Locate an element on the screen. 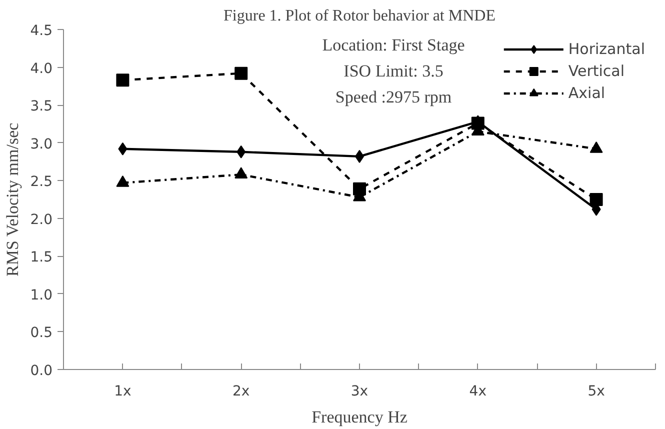  legend-label: Axial is located at coordinates (587, 93).